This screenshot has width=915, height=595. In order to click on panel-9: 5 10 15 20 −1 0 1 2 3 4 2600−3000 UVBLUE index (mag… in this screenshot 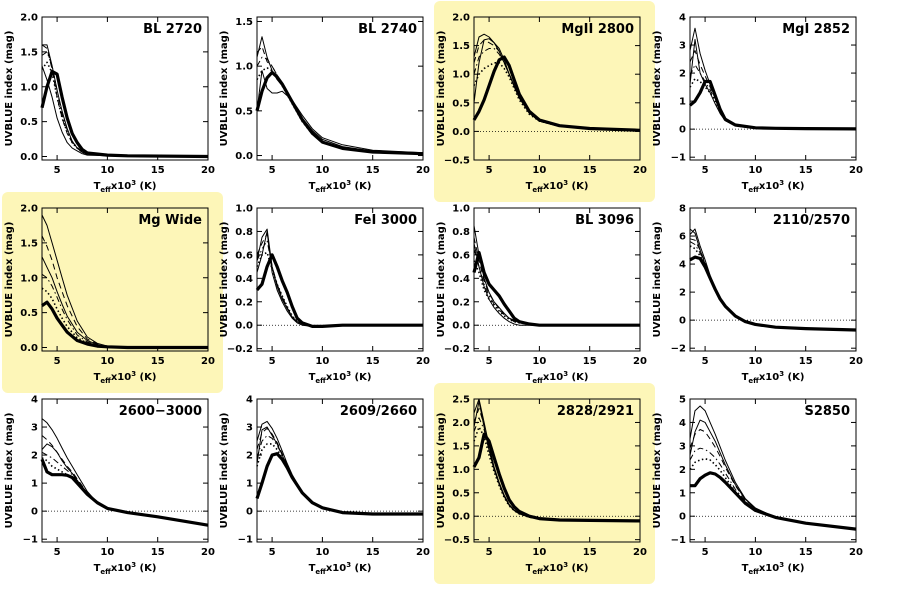, I will do `click(109, 486)`.